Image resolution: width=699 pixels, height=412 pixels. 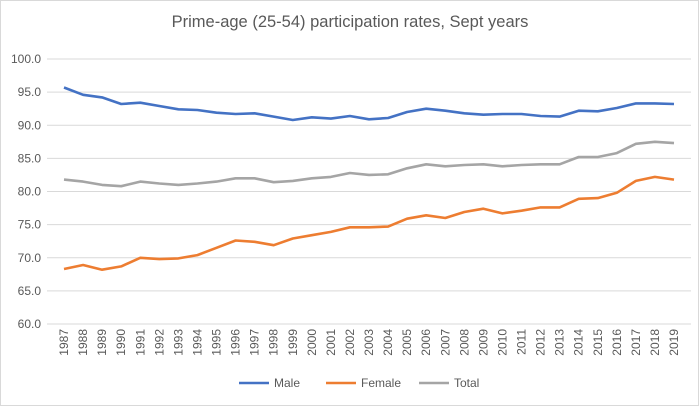 What do you see at coordinates (287, 383) in the screenshot?
I see `legend-label: Male` at bounding box center [287, 383].